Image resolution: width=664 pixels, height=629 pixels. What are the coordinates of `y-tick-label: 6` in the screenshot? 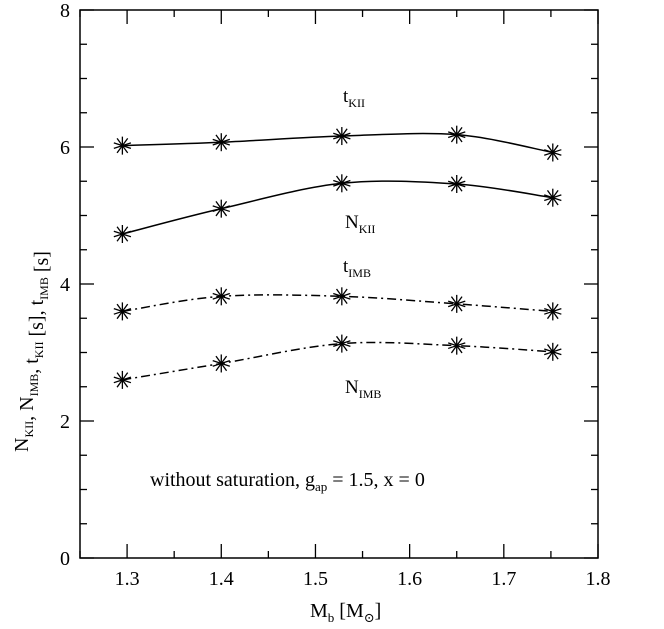 It's located at (65, 148).